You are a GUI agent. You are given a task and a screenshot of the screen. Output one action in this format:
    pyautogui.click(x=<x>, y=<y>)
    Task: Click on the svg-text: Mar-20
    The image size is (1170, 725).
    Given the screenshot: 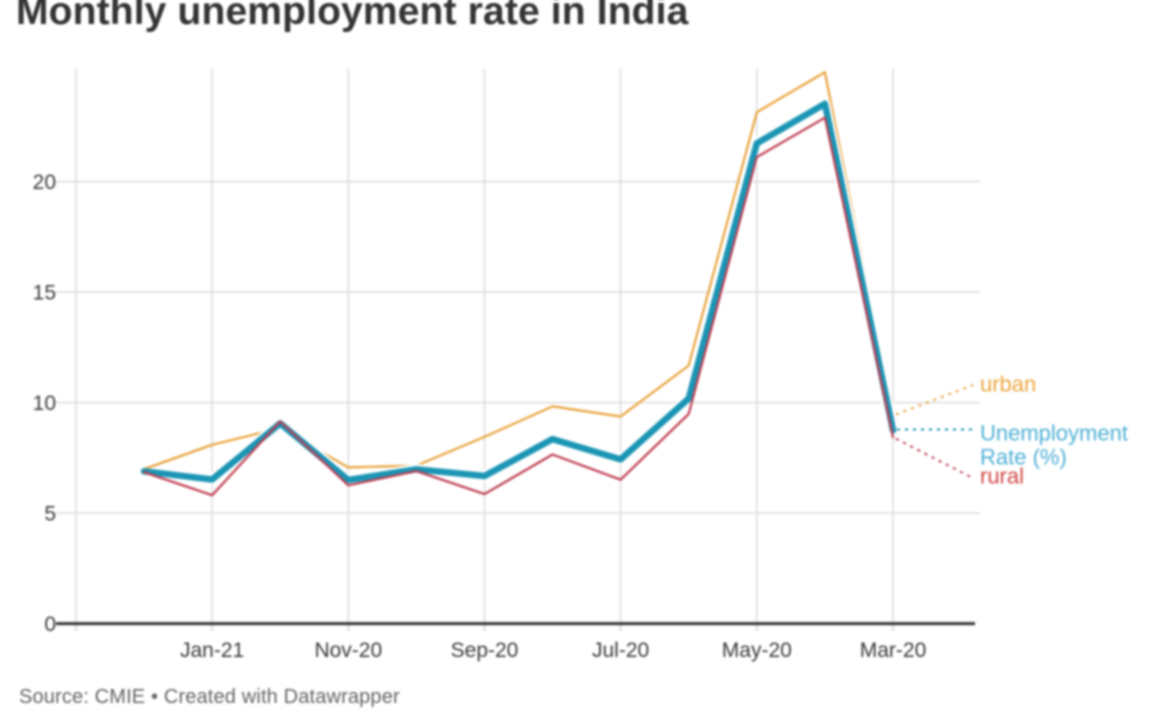 What is the action you would take?
    pyautogui.click(x=893, y=650)
    